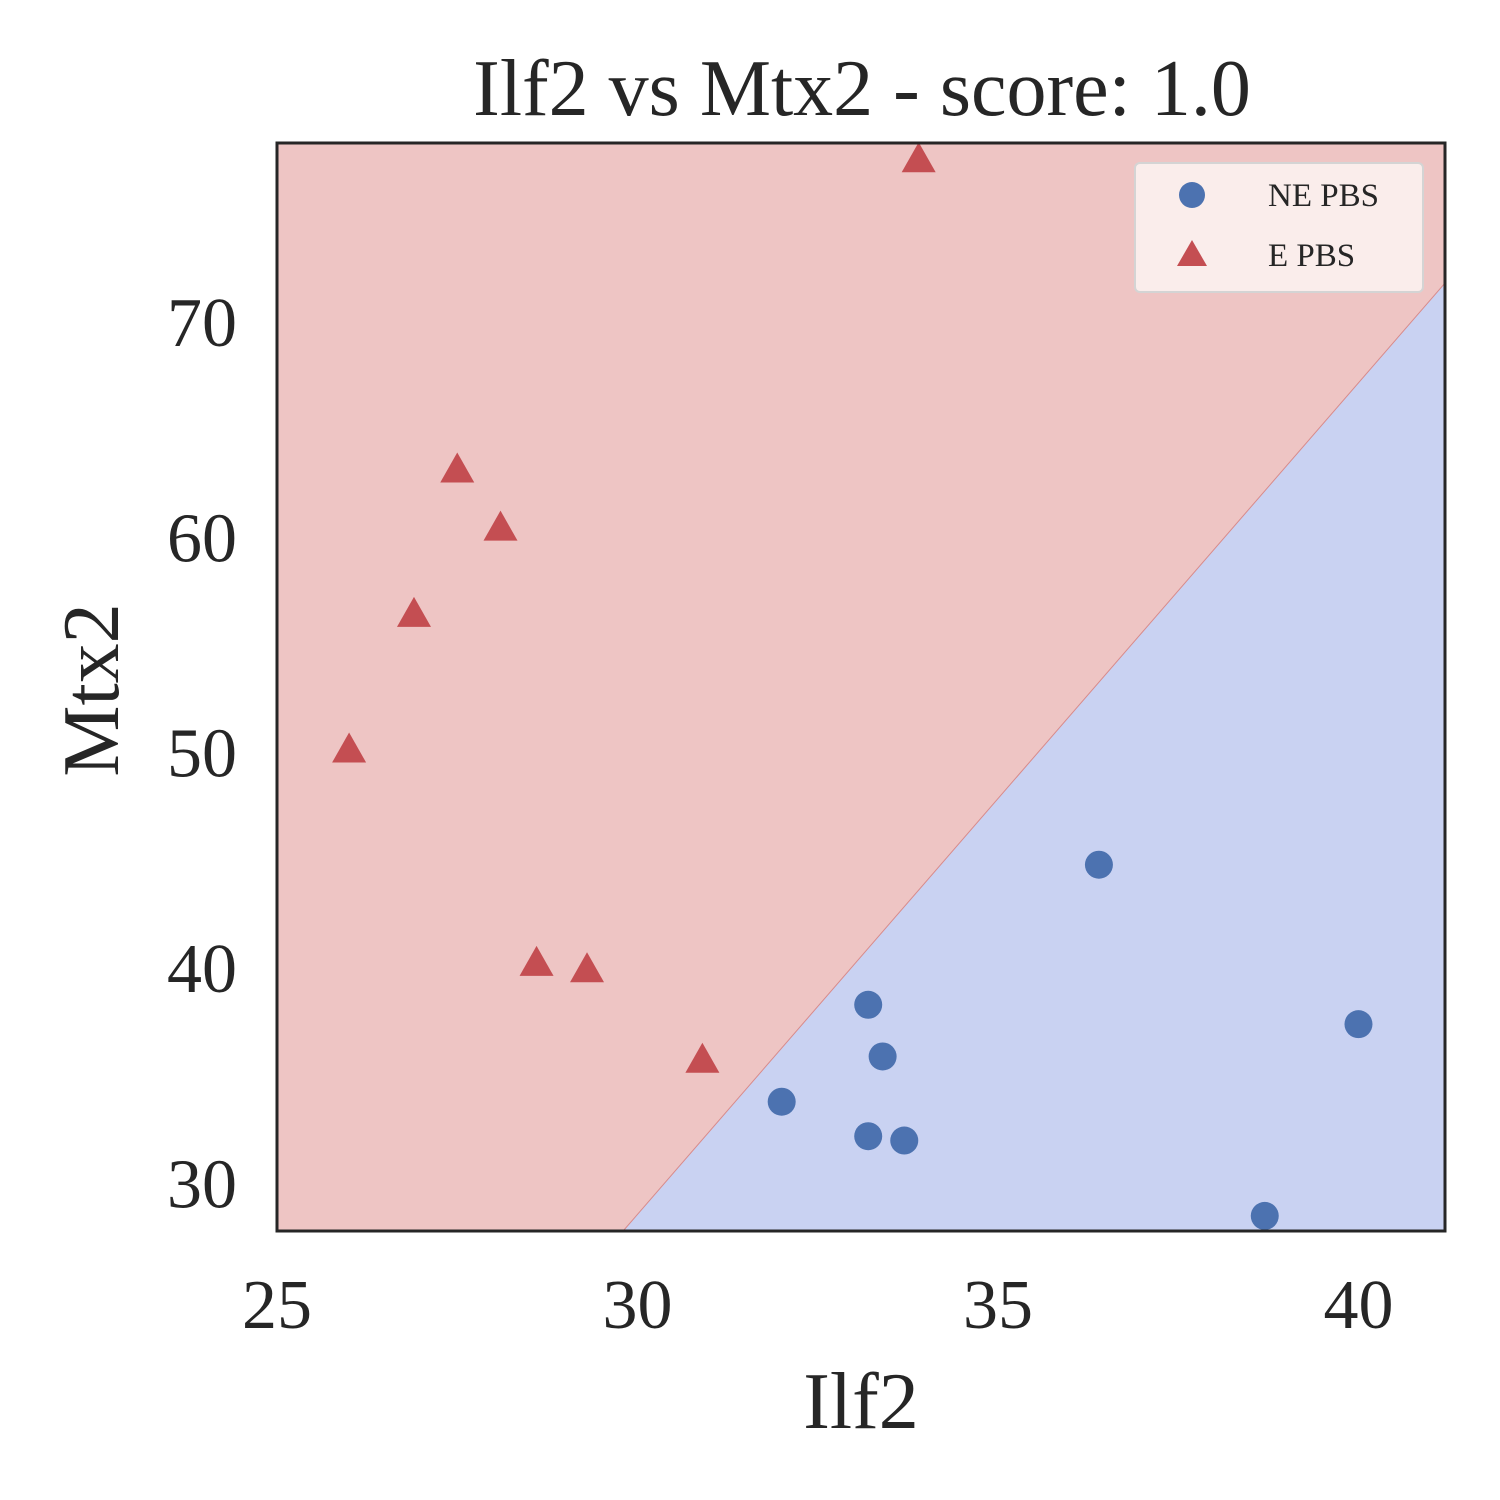 This screenshot has width=1500, height=1500. I want to click on x-tick-label: 30, so click(637, 1305).